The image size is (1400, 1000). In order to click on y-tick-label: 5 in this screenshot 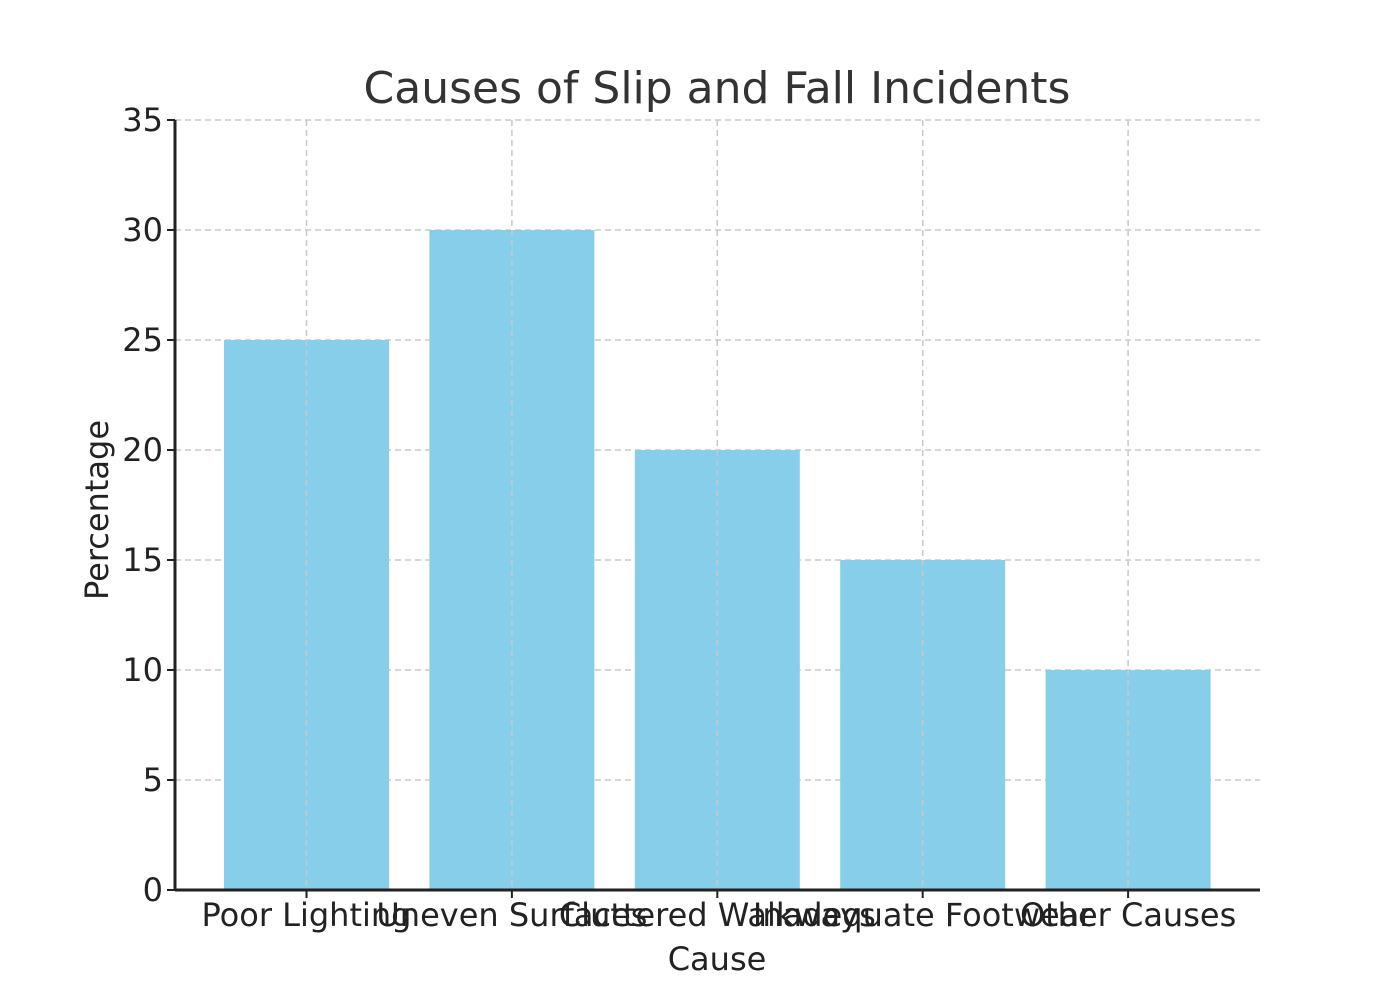, I will do `click(153, 780)`.